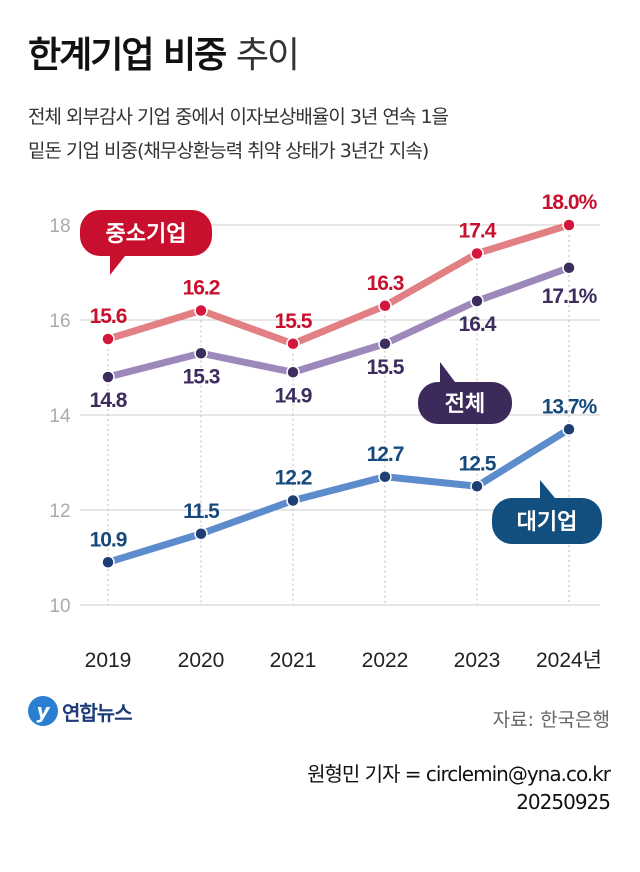 Image resolution: width=640 pixels, height=872 pixels. Describe the element at coordinates (293, 660) in the screenshot. I see `x-tick-label: 2021` at that location.